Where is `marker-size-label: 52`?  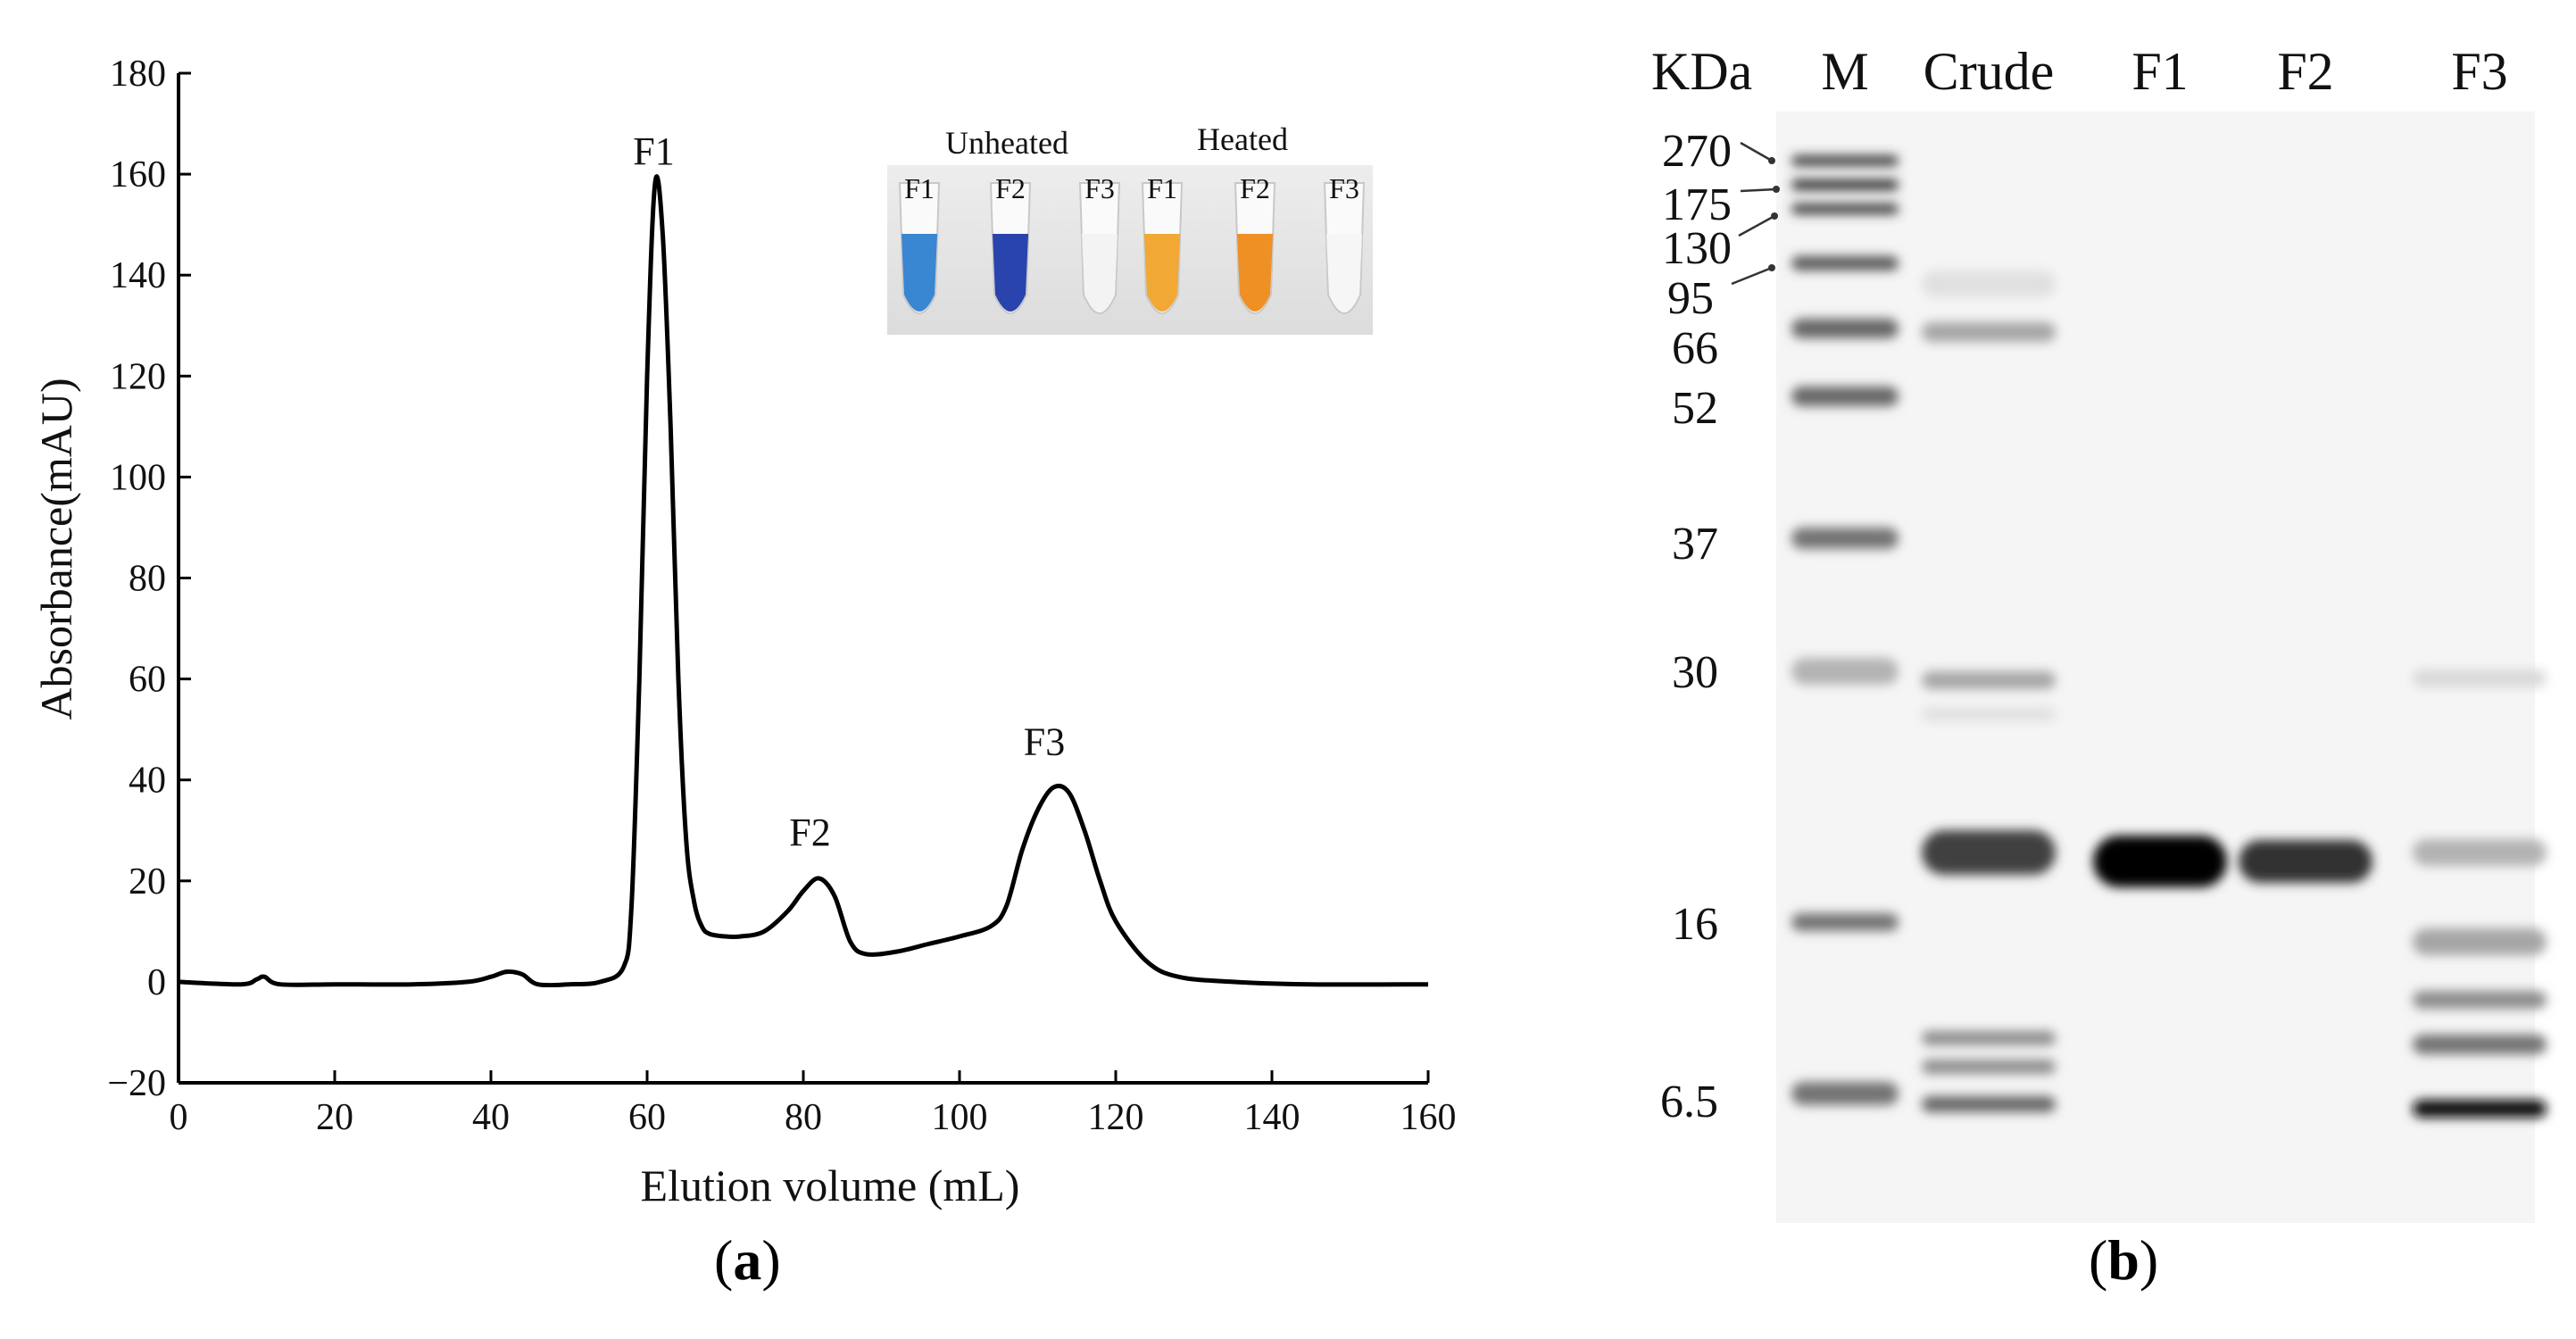
marker-size-label: 52 is located at coordinates (1695, 408).